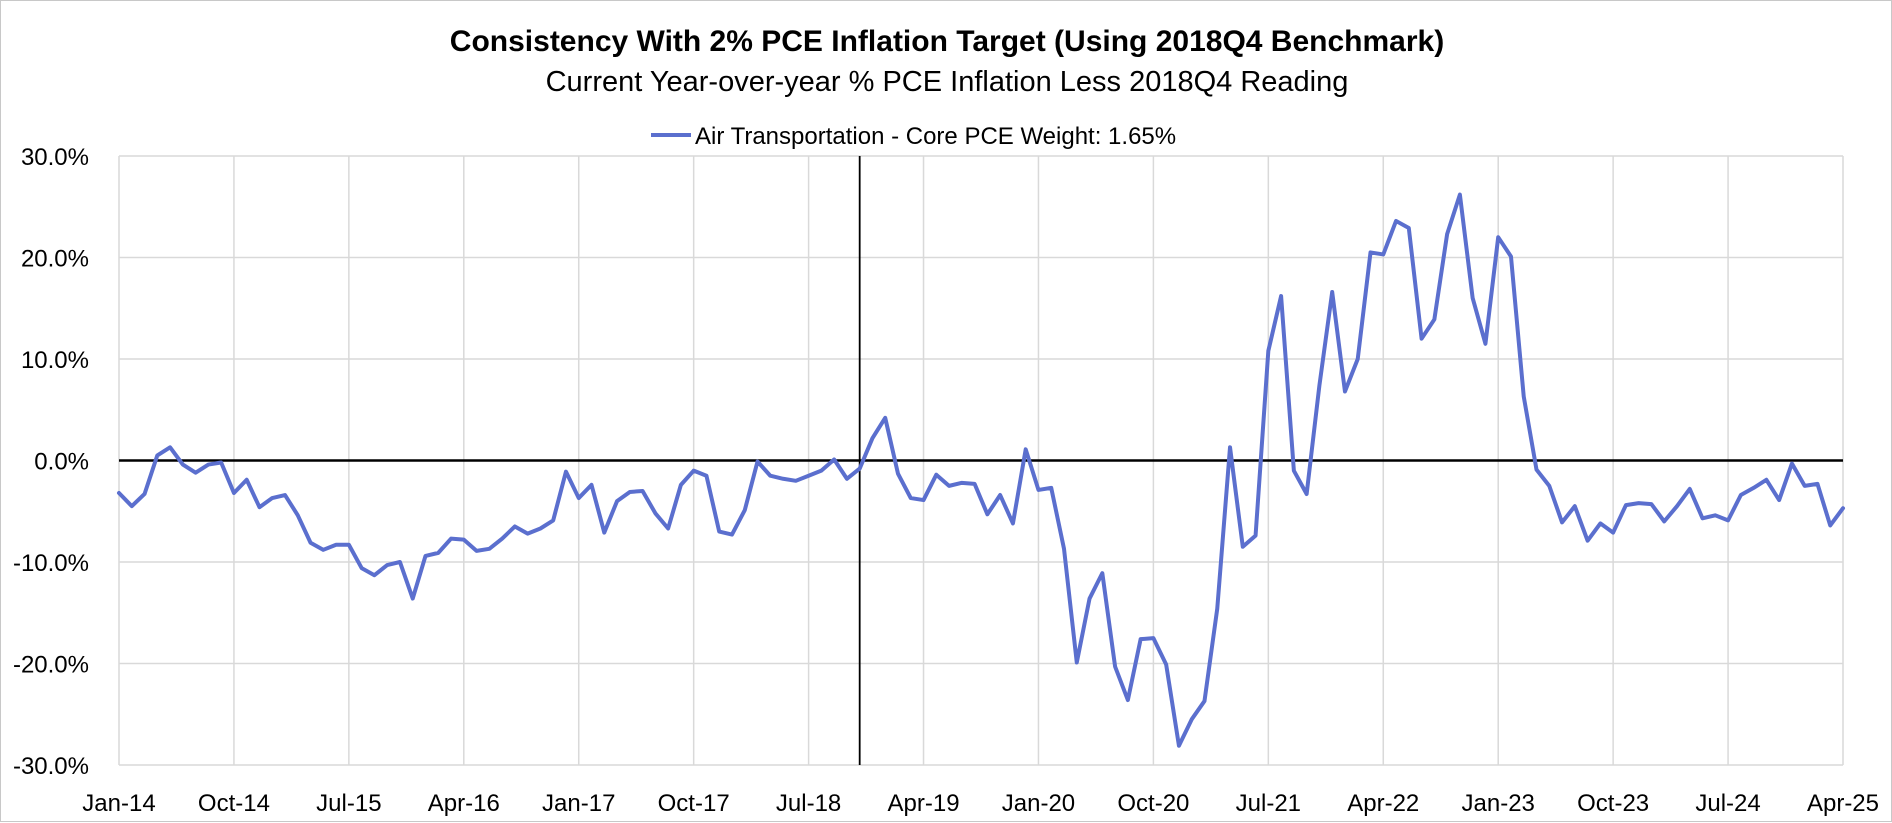 The image size is (1892, 823). Describe the element at coordinates (694, 803) in the screenshot. I see `x-tick-label: Oct-17` at that location.